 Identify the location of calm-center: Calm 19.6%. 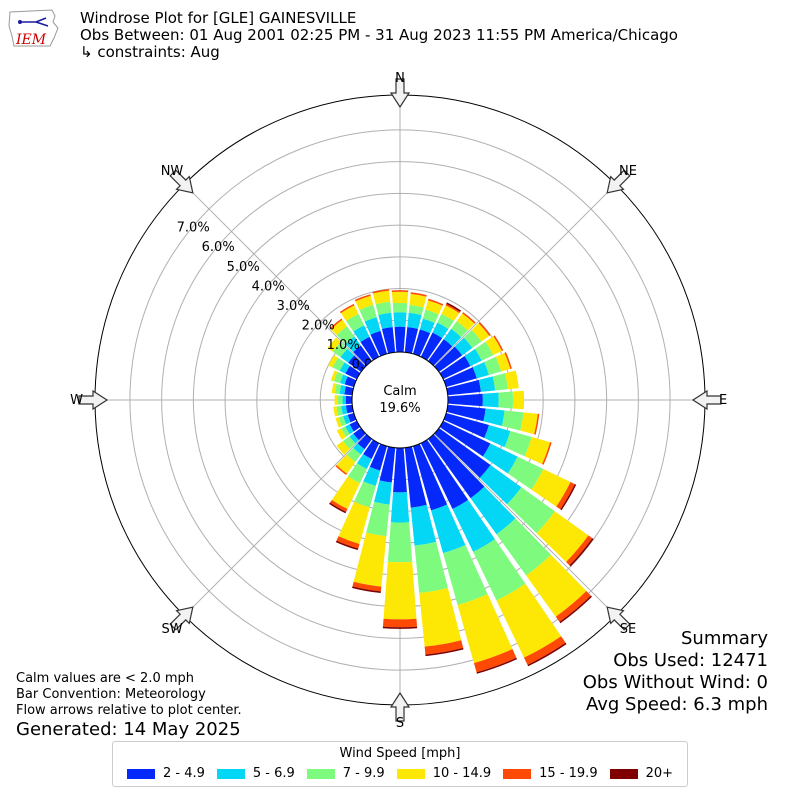
(400, 400).